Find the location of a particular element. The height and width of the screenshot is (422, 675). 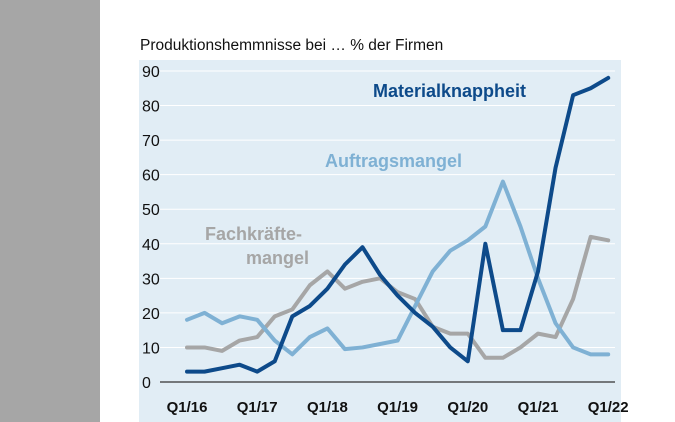

y-tick-label: 0 is located at coordinates (146, 383).